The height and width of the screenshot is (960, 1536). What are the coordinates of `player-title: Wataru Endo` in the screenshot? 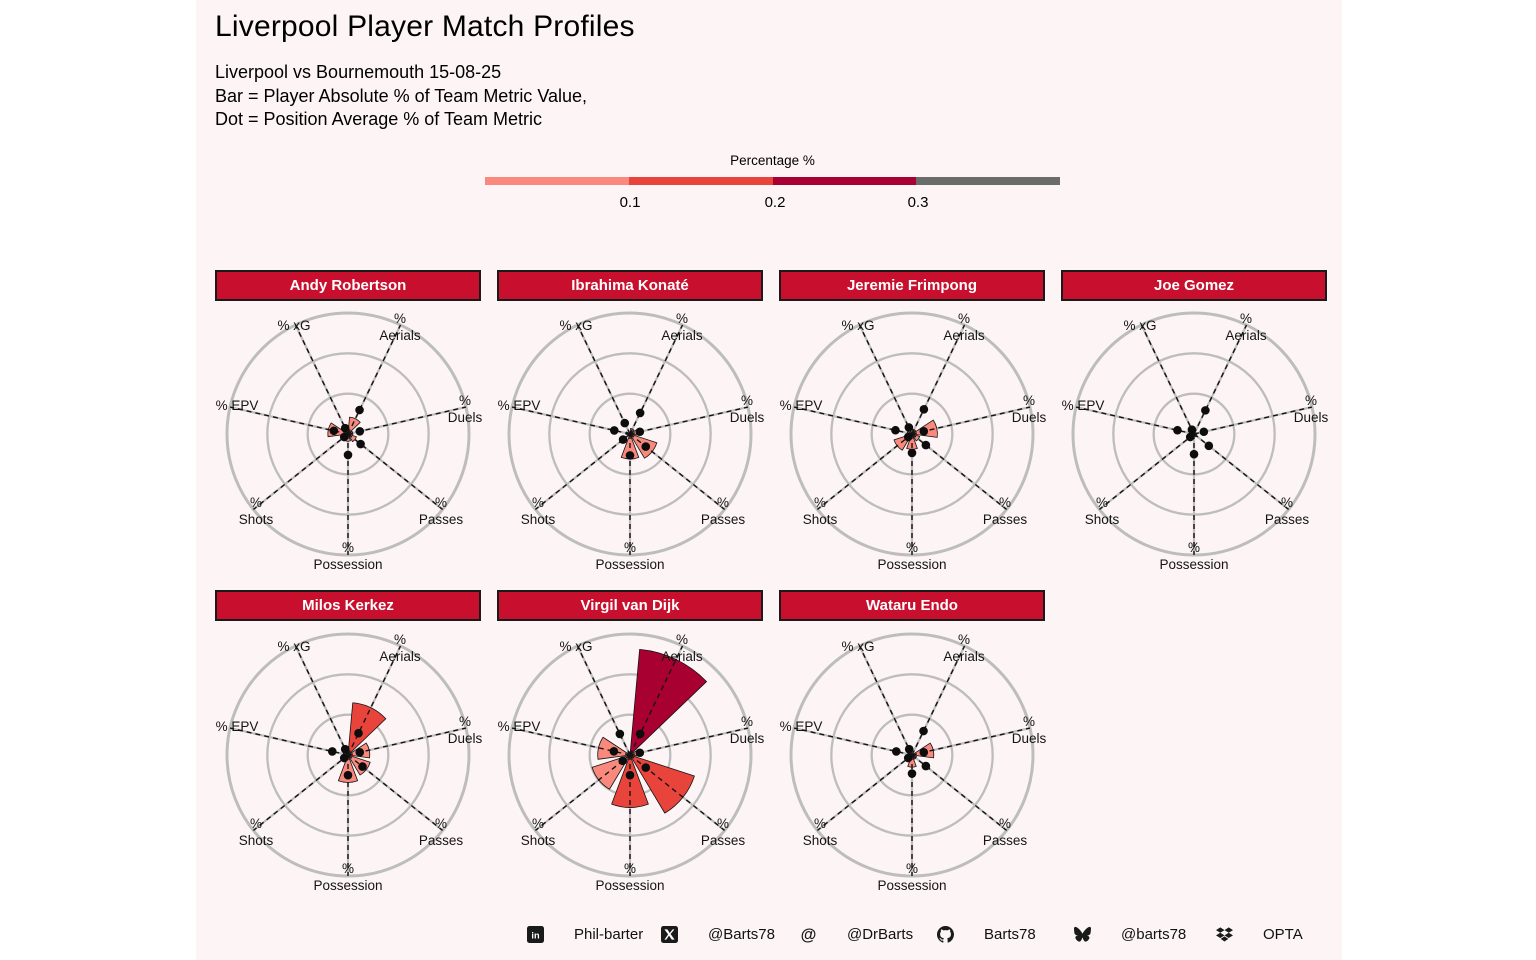 It's located at (912, 605).